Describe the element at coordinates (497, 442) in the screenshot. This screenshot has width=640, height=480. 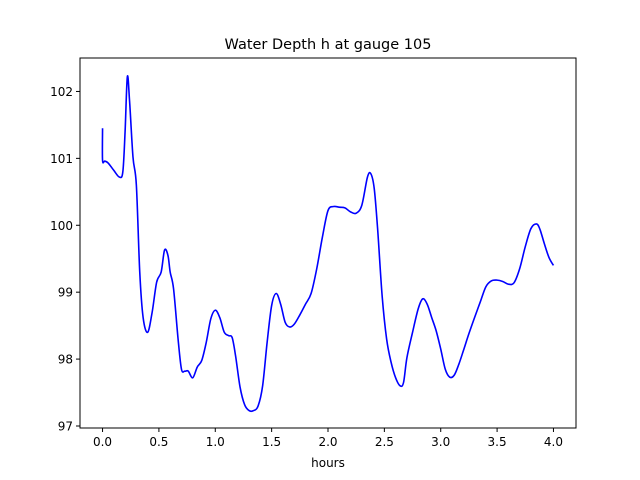
I see `x-tick-label: 3.5` at that location.